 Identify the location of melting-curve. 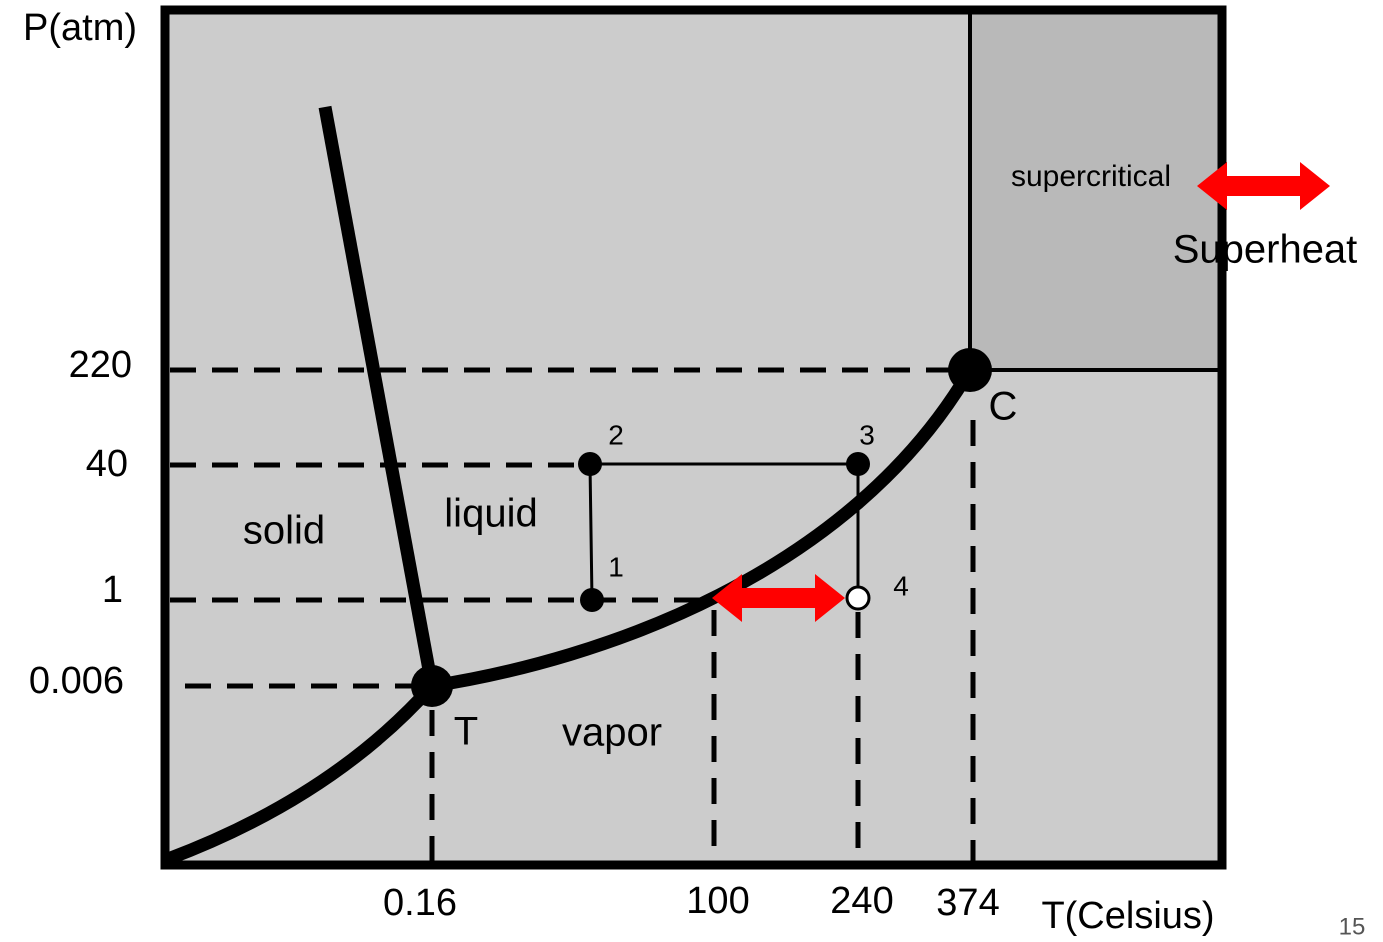
(378, 396).